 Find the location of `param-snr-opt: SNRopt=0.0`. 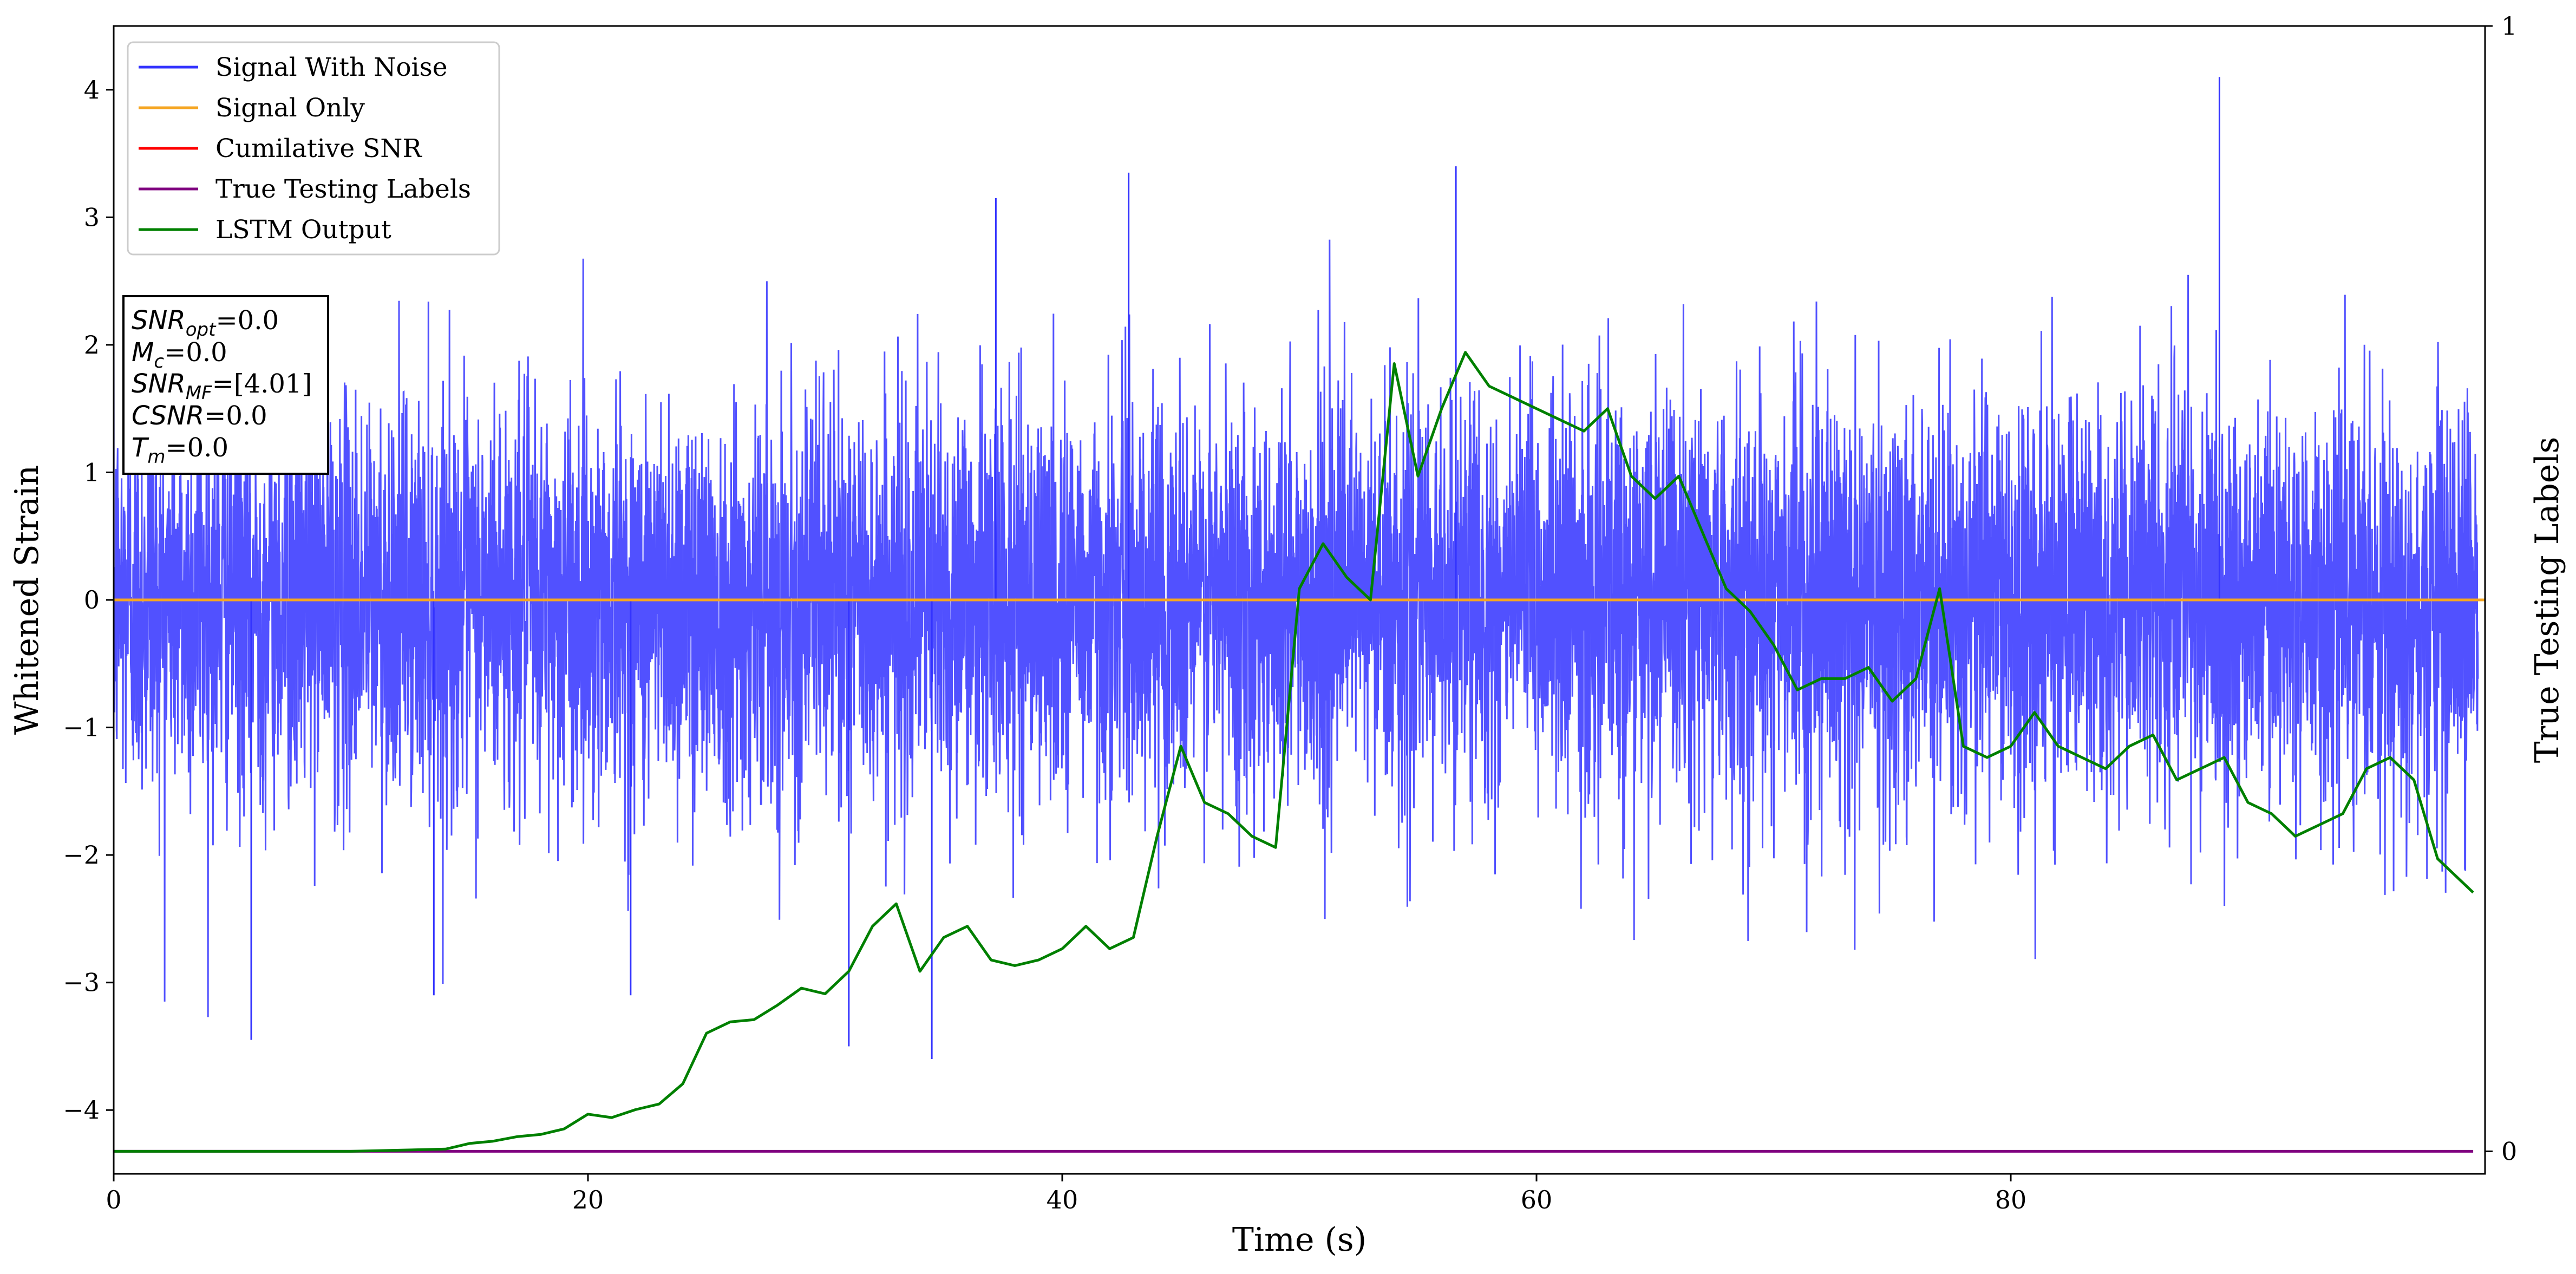

param-snr-opt: SNRopt=0.0 is located at coordinates (206, 323).